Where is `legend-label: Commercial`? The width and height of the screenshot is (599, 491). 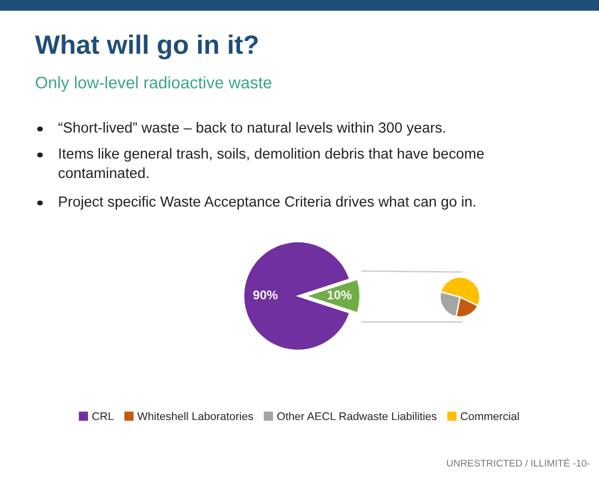 legend-label: Commercial is located at coordinates (489, 416).